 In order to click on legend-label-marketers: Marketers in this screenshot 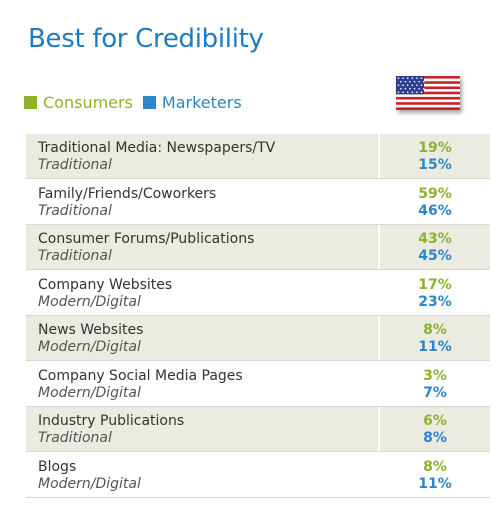, I will do `click(201, 102)`.